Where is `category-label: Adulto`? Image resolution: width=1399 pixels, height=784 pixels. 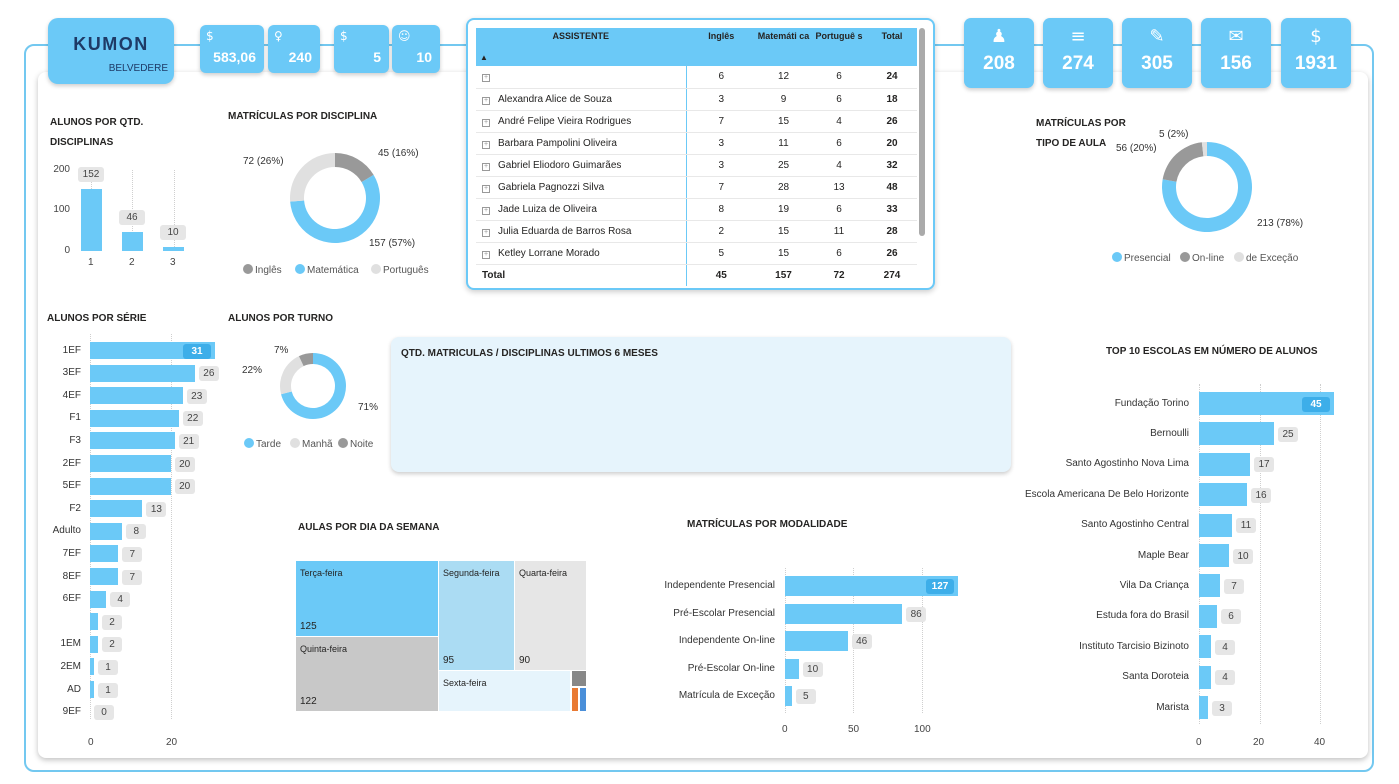 category-label: Adulto is located at coordinates (66, 531).